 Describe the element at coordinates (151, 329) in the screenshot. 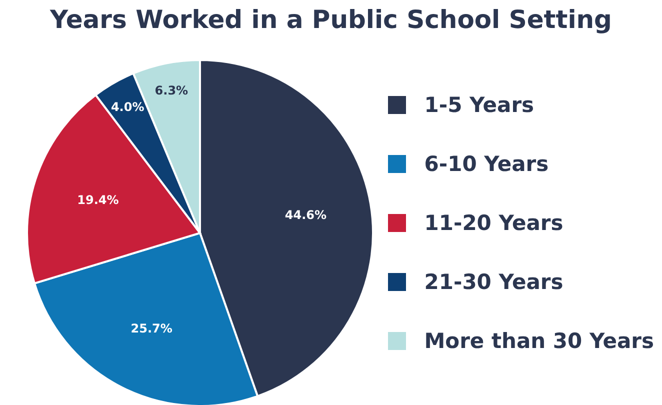

I see `data-label: 25.7%` at that location.